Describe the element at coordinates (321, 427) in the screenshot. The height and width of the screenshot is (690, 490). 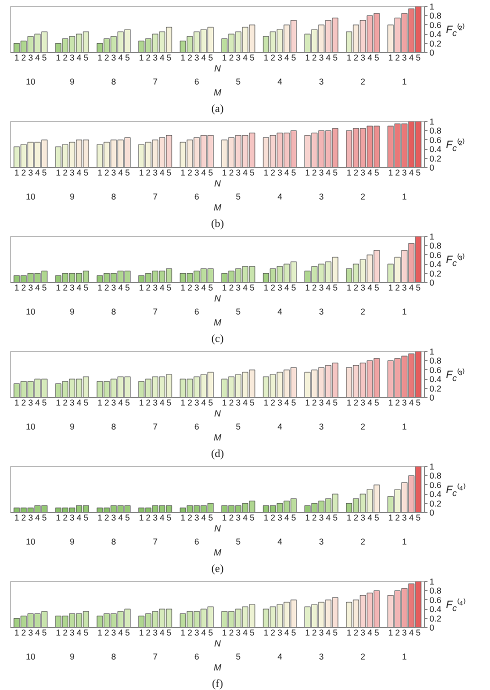
I see `x-tick-label: 3` at that location.